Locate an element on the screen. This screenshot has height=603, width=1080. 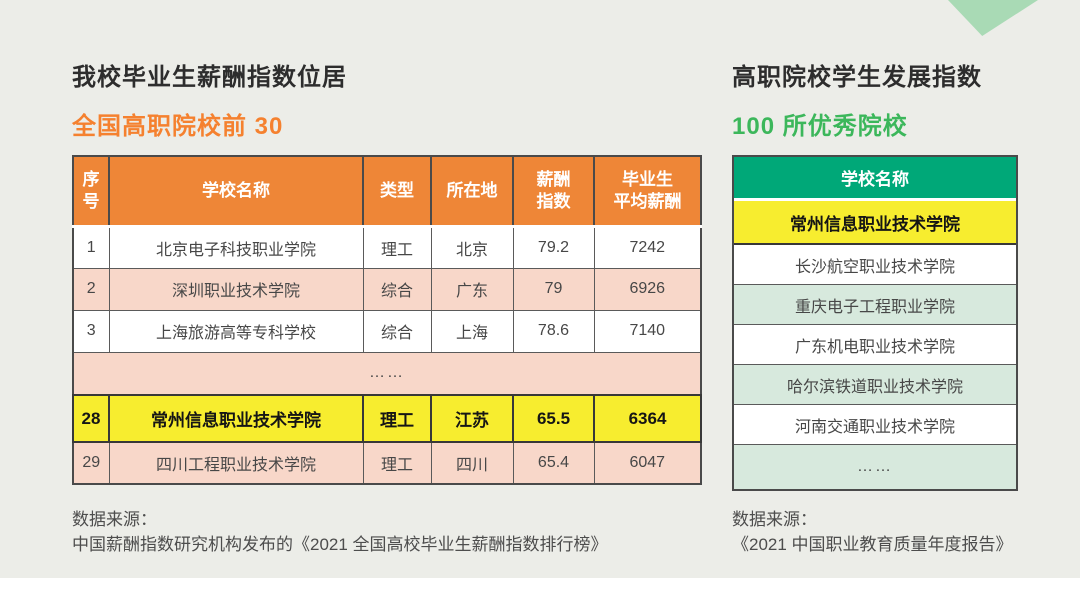
left-panel-title: 我校毕业生薪酬指数位居 is located at coordinates (209, 77).